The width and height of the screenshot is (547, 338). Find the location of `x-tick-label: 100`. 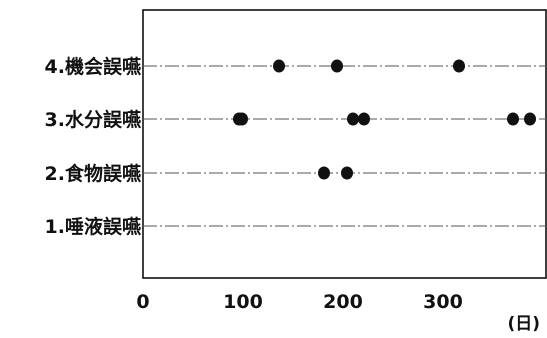

x-tick-label: 100 is located at coordinates (243, 302).